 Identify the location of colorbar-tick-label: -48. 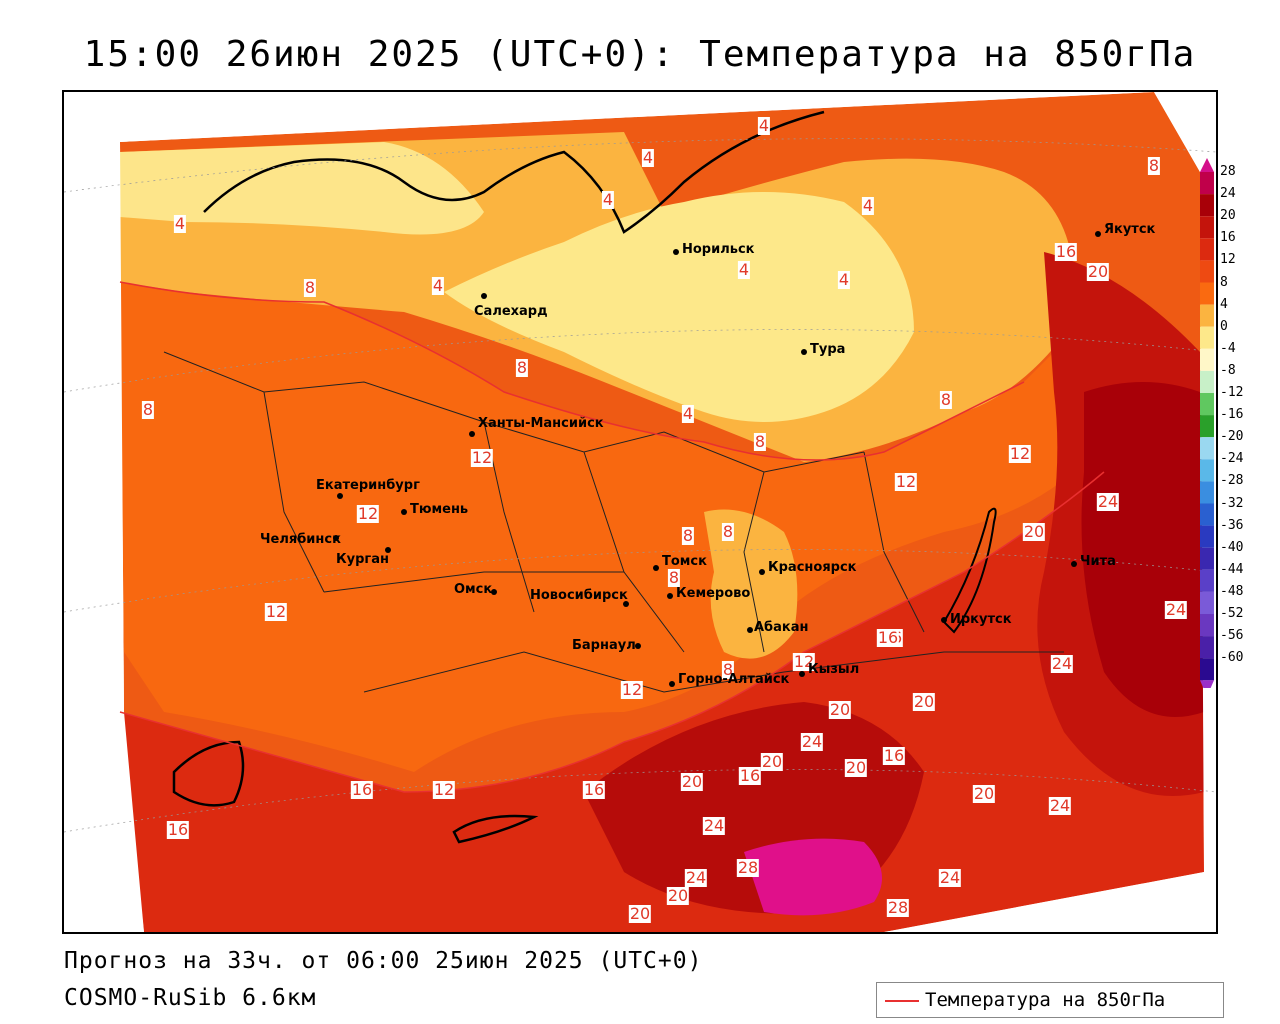
(1232, 591).